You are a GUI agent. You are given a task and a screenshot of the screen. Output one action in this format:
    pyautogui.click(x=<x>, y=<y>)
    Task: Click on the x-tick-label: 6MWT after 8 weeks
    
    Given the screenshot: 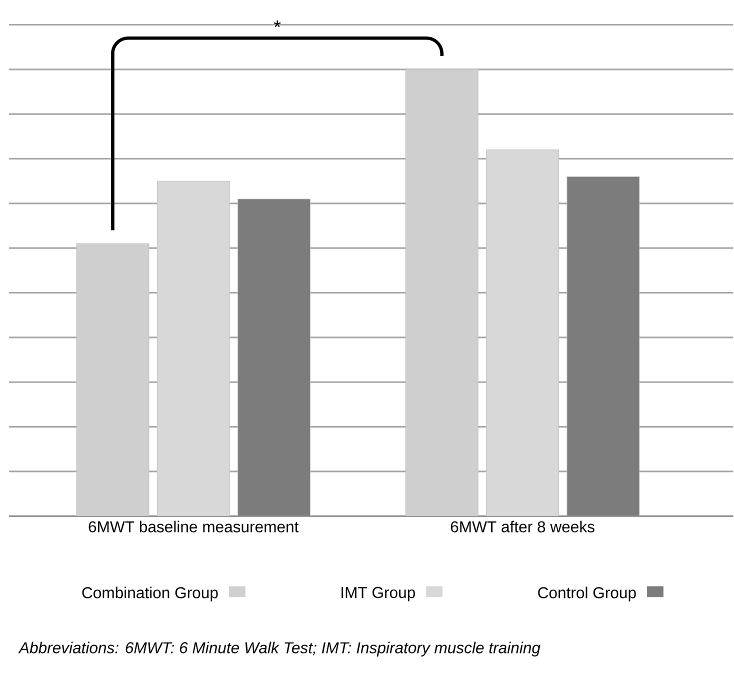 What is the action you would take?
    pyautogui.click(x=522, y=526)
    